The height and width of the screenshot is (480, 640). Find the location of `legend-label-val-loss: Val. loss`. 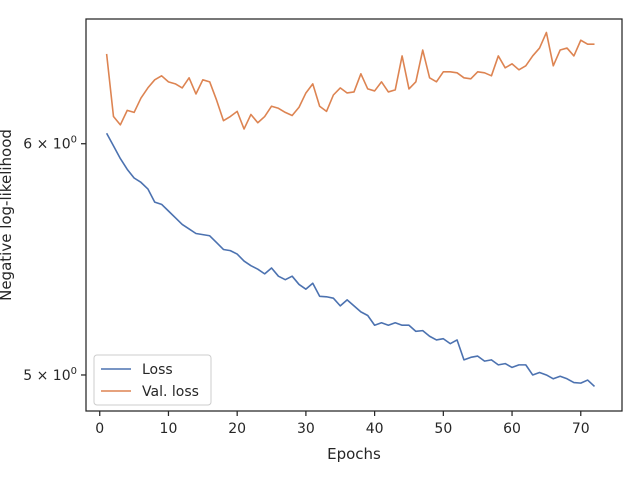

legend-label-val-loss: Val. loss is located at coordinates (170, 392).